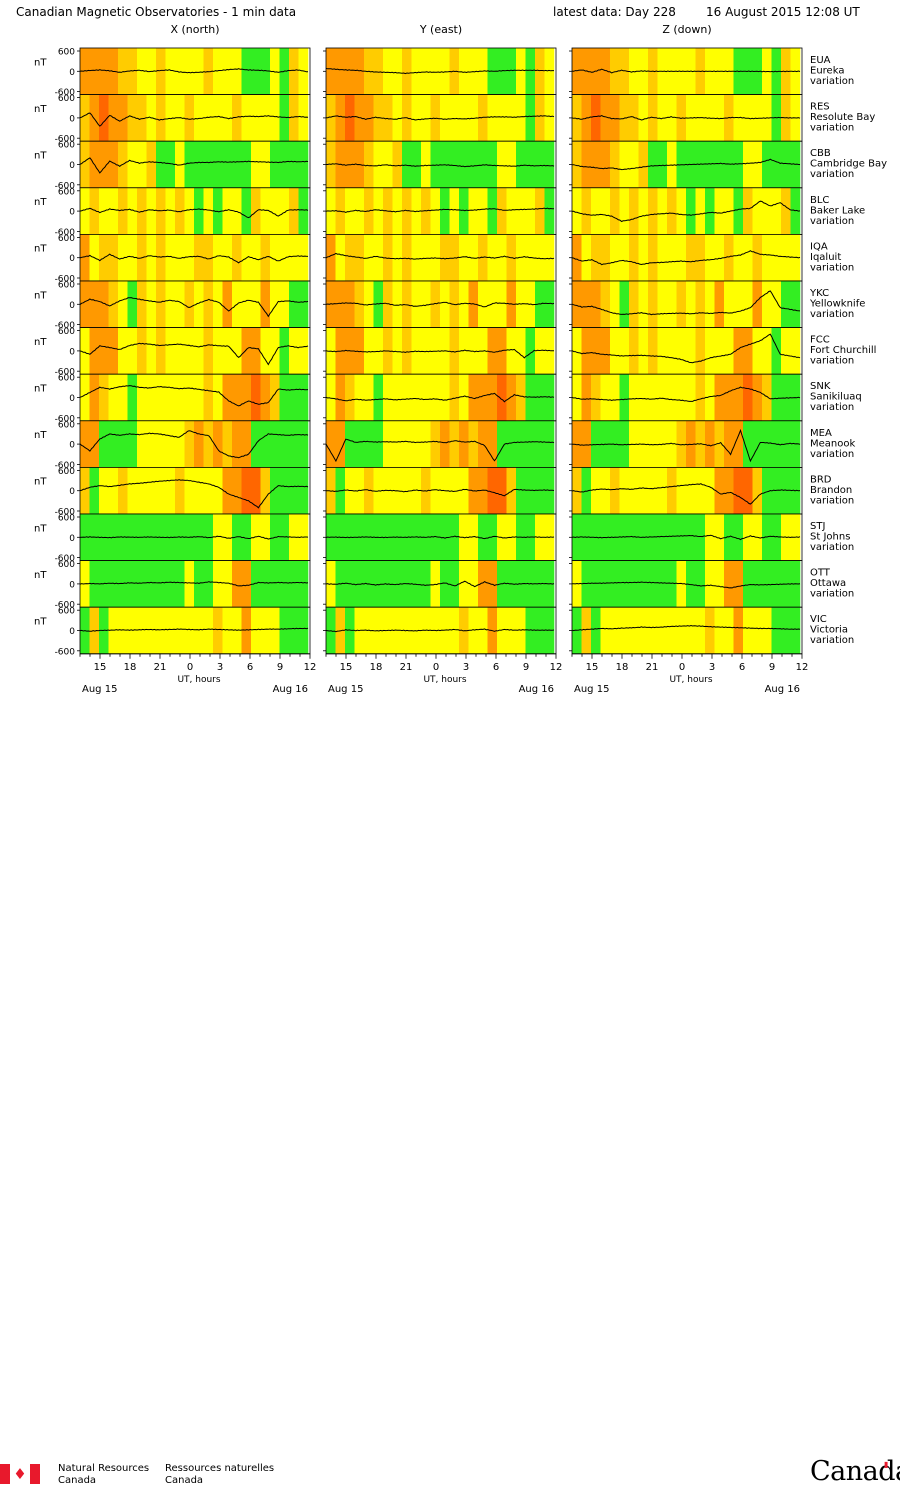  I want to click on y-axis-label: nT, so click(40, 109).